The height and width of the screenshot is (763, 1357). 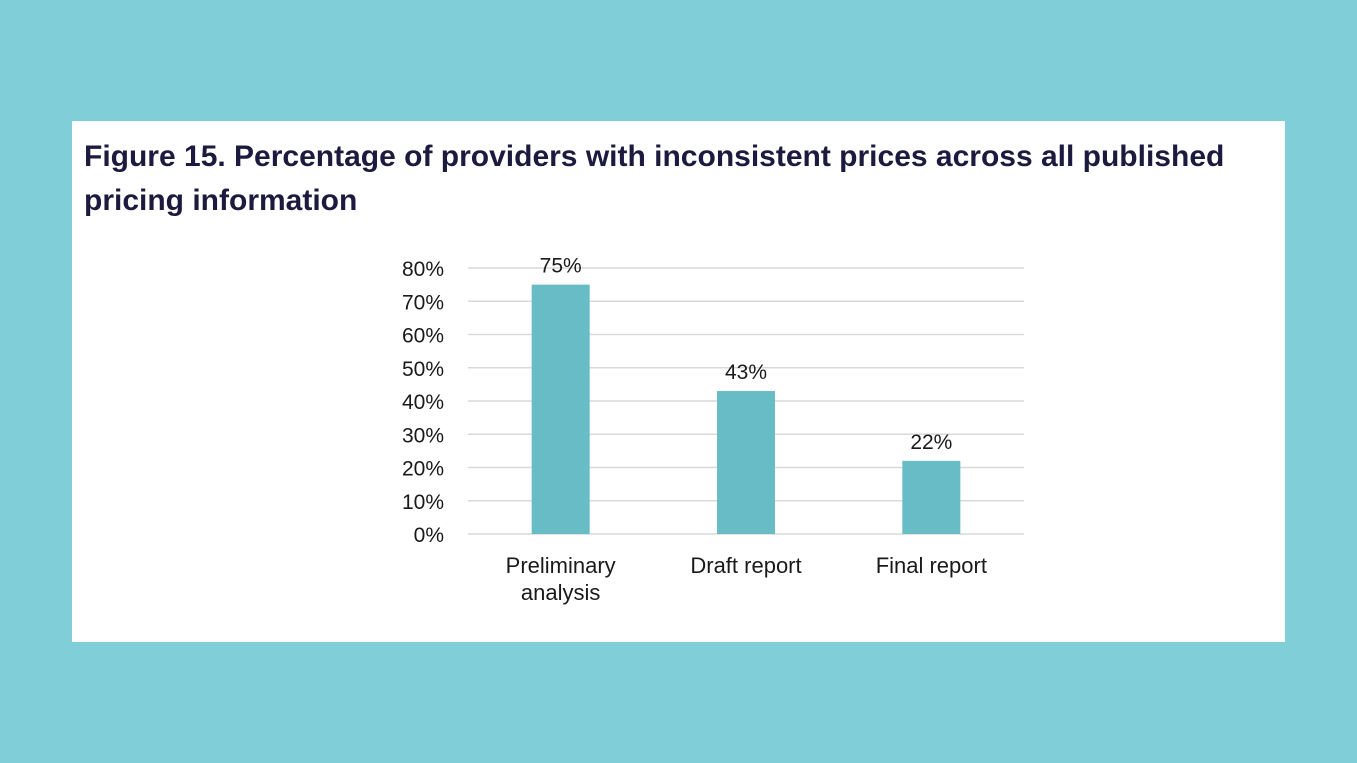 What do you see at coordinates (746, 372) in the screenshot?
I see `bar-data-label: 43%` at bounding box center [746, 372].